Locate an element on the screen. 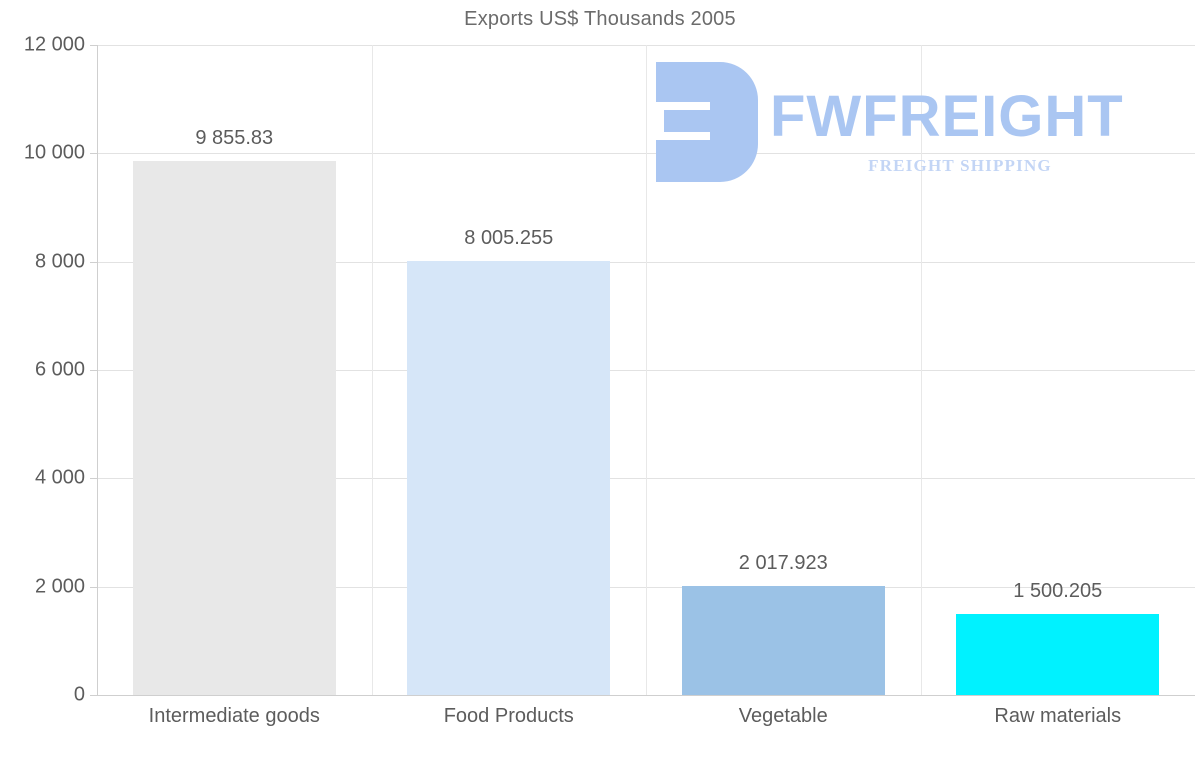 The image size is (1200, 763). y-axis-tick-label: 8 000 is located at coordinates (59, 261).